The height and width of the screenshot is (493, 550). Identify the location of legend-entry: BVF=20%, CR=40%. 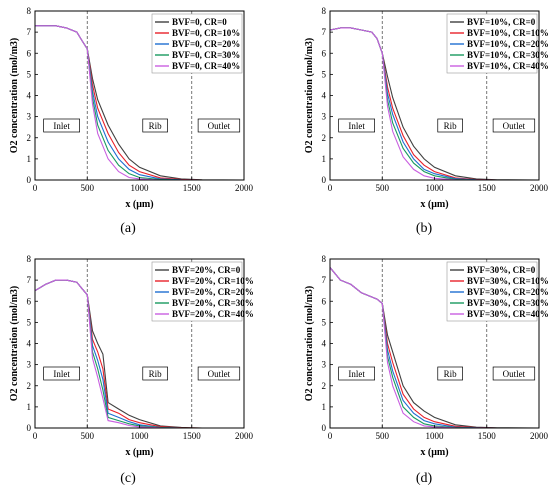
(213, 314).